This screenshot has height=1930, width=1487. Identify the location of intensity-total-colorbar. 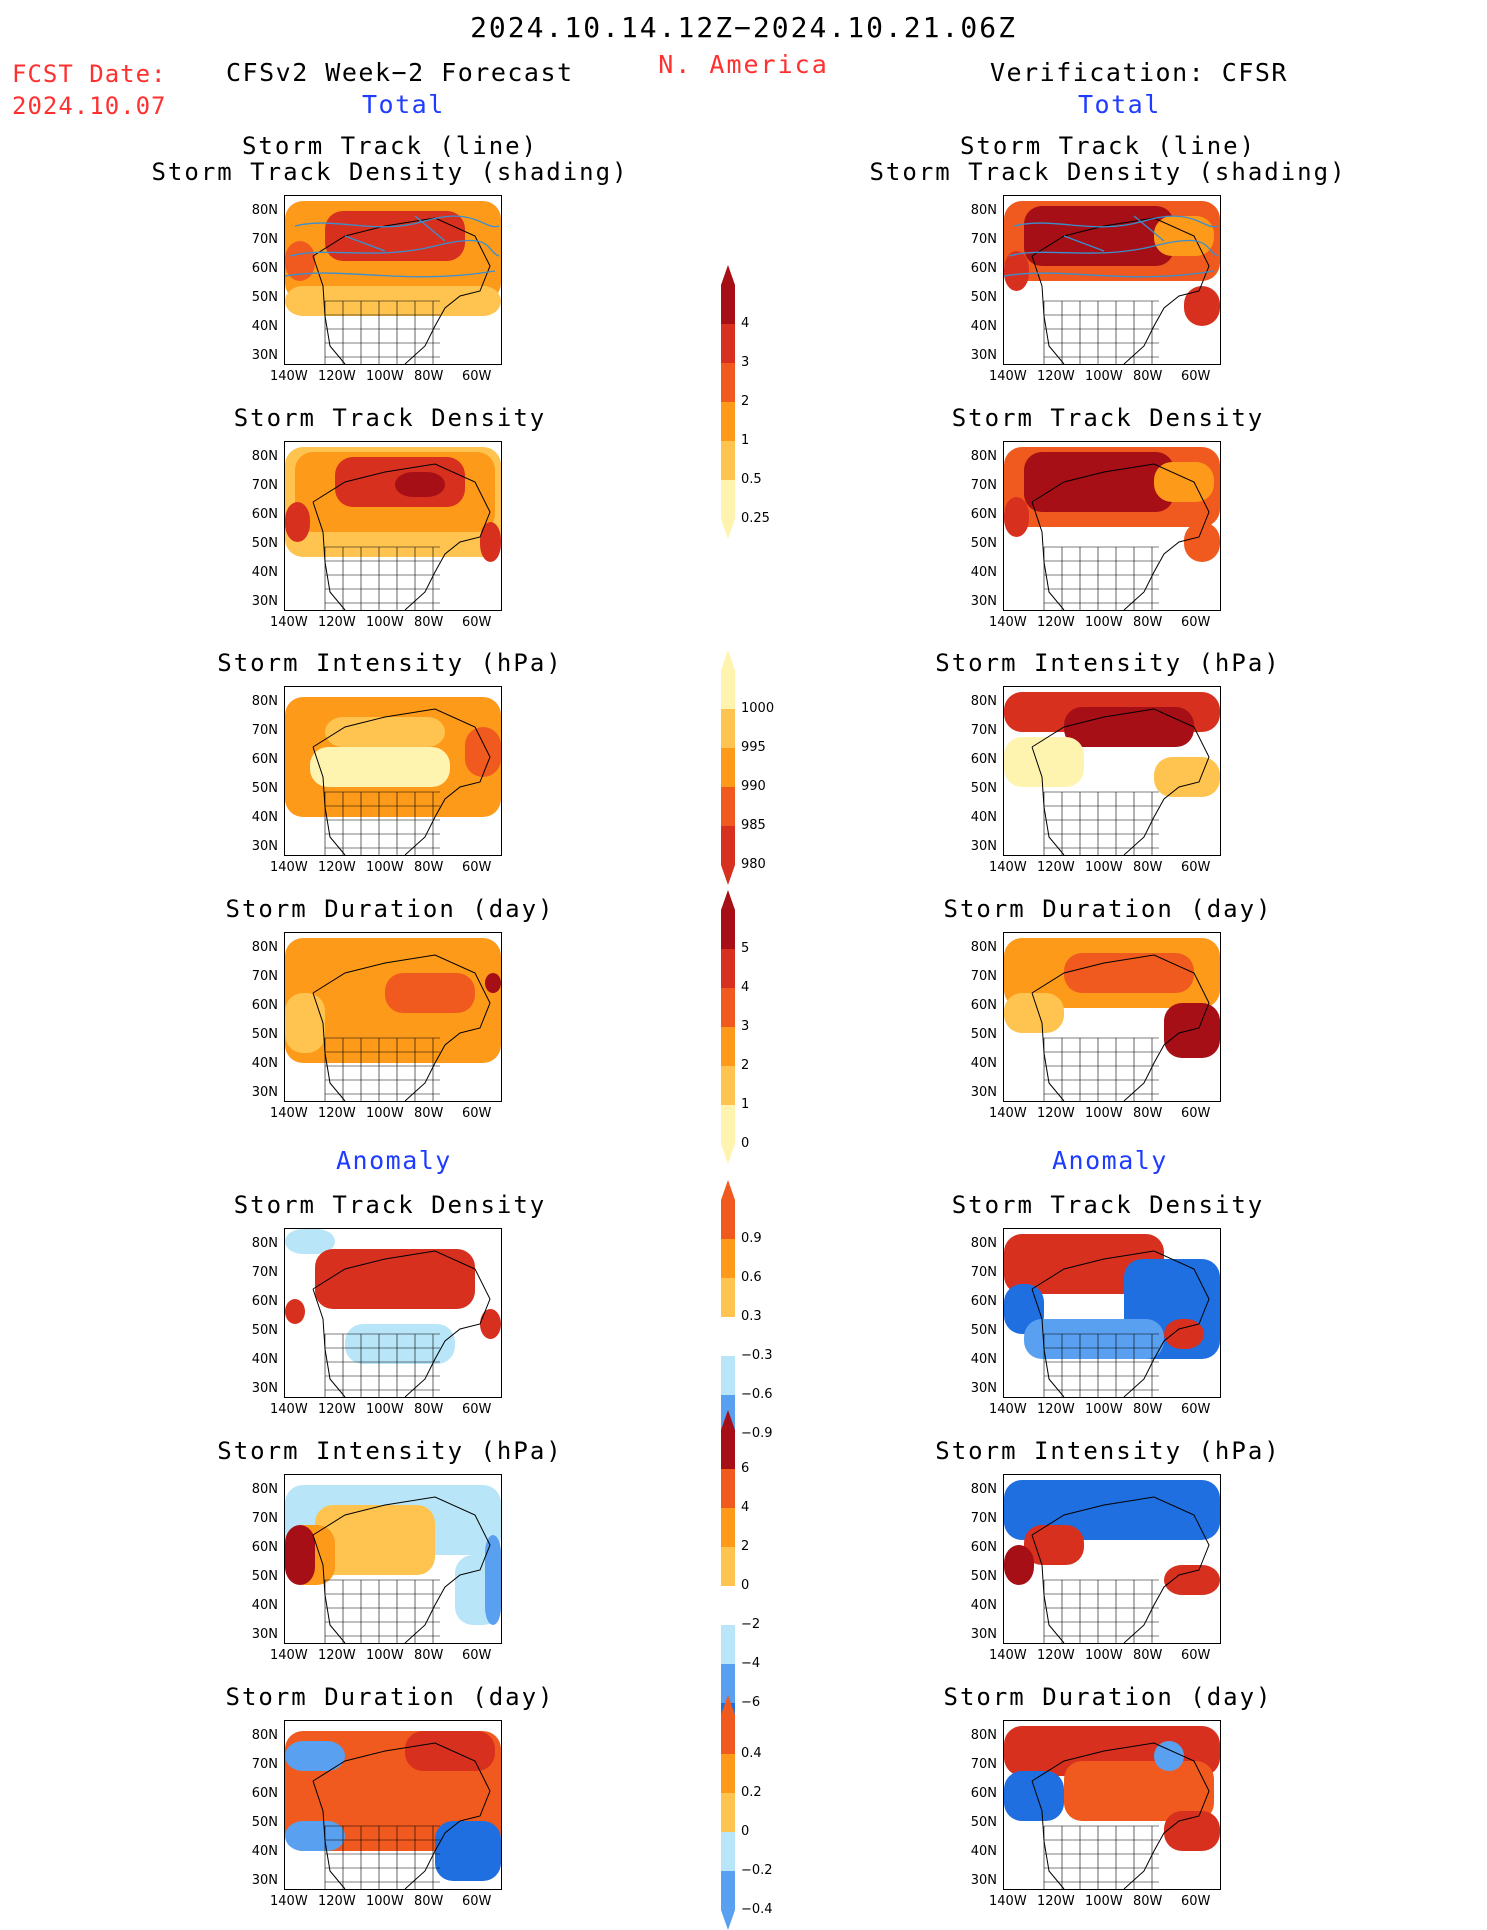
(728, 767).